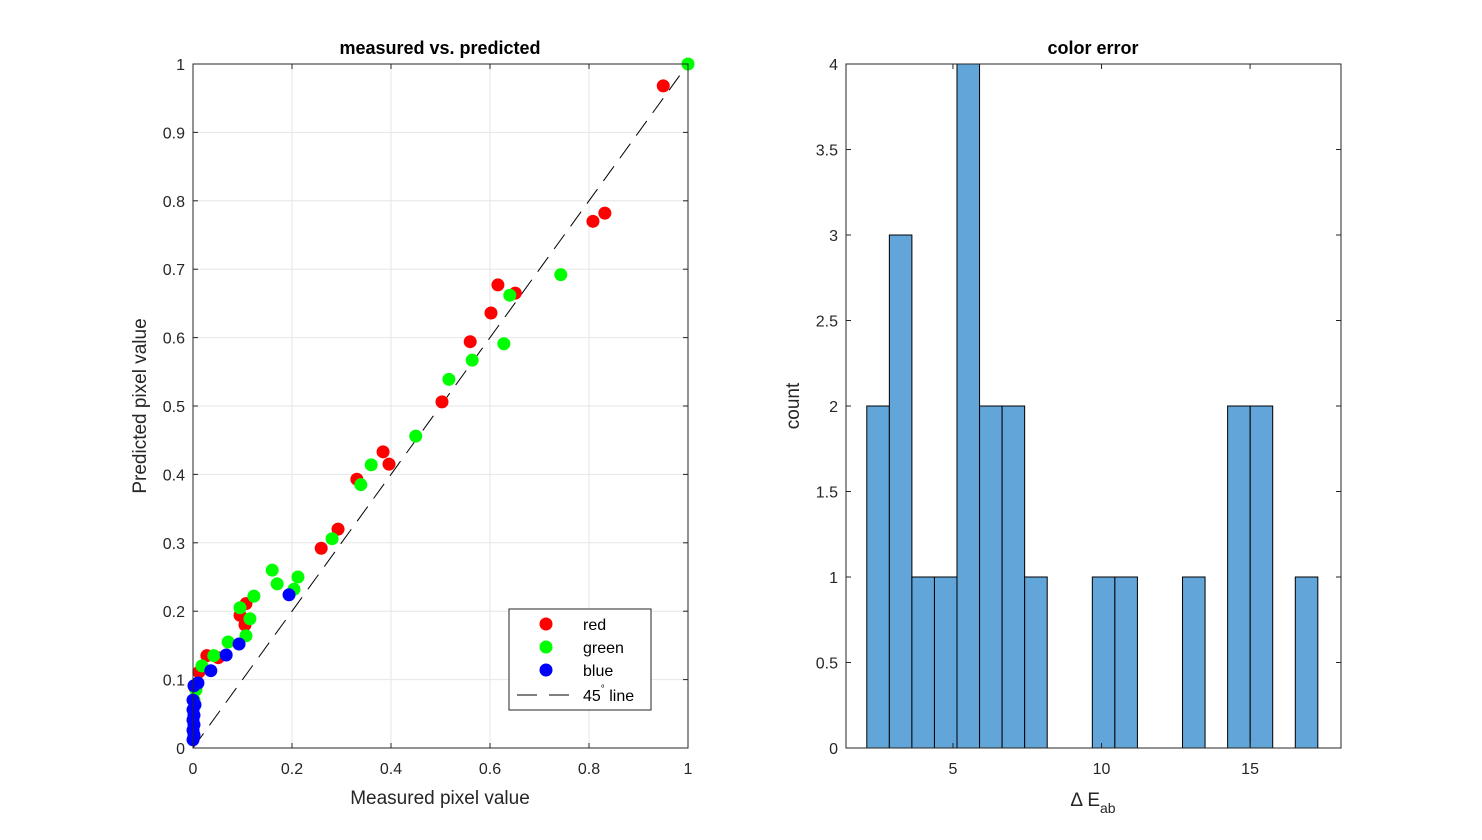 The height and width of the screenshot is (840, 1482). I want to click on legend-label-red: red, so click(594, 625).